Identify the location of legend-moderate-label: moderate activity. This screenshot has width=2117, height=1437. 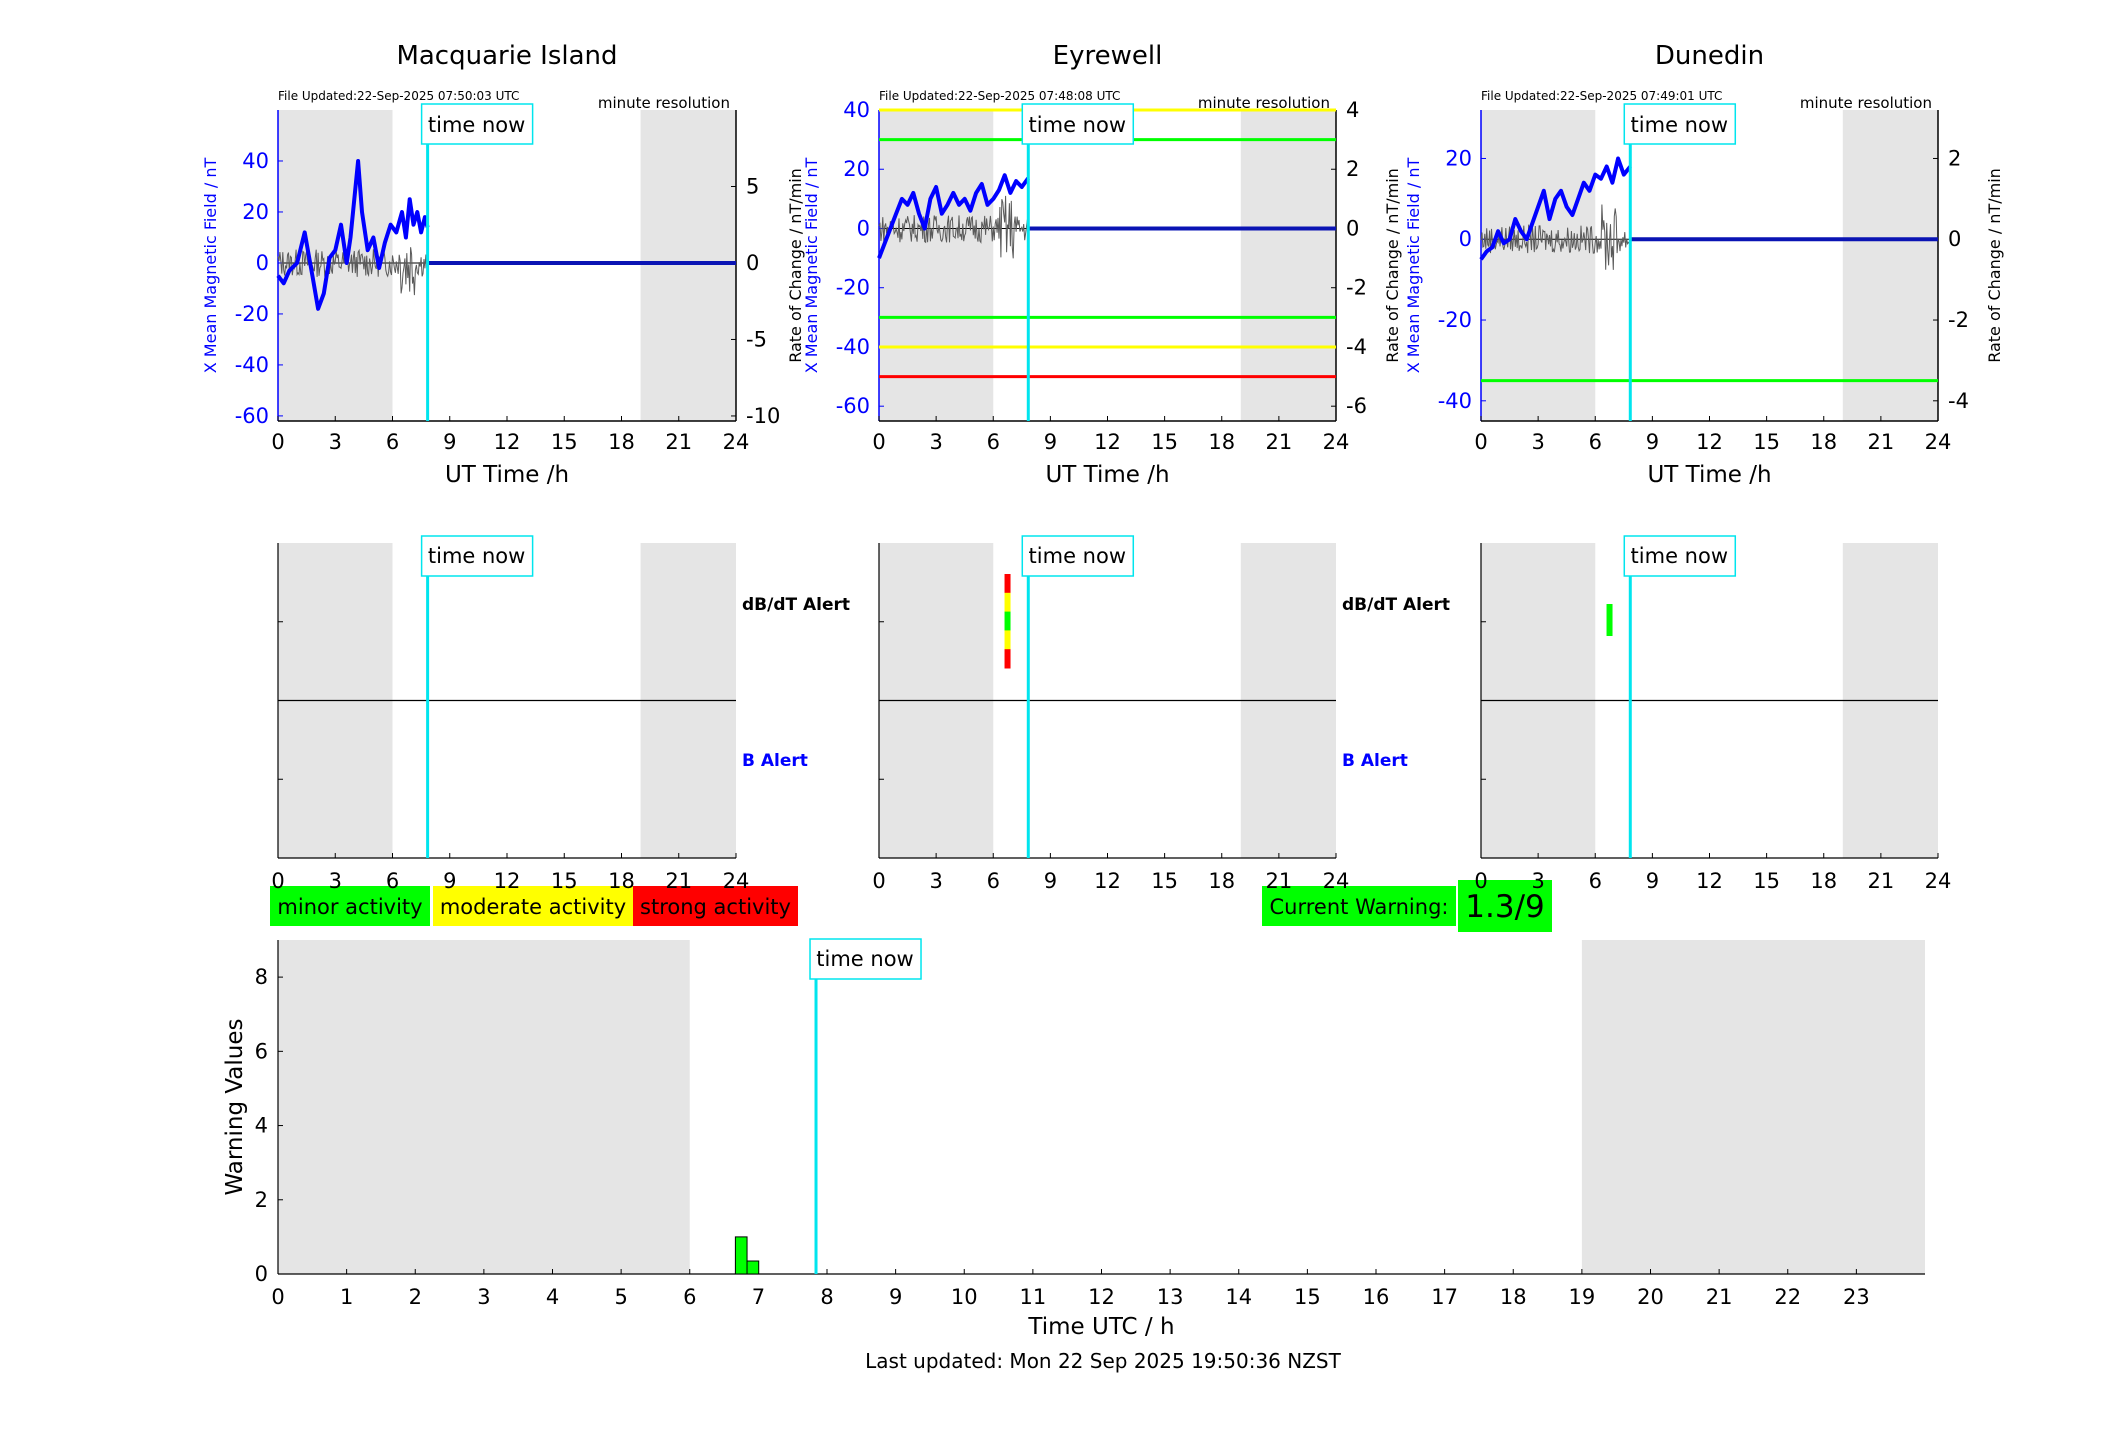
(533, 907).